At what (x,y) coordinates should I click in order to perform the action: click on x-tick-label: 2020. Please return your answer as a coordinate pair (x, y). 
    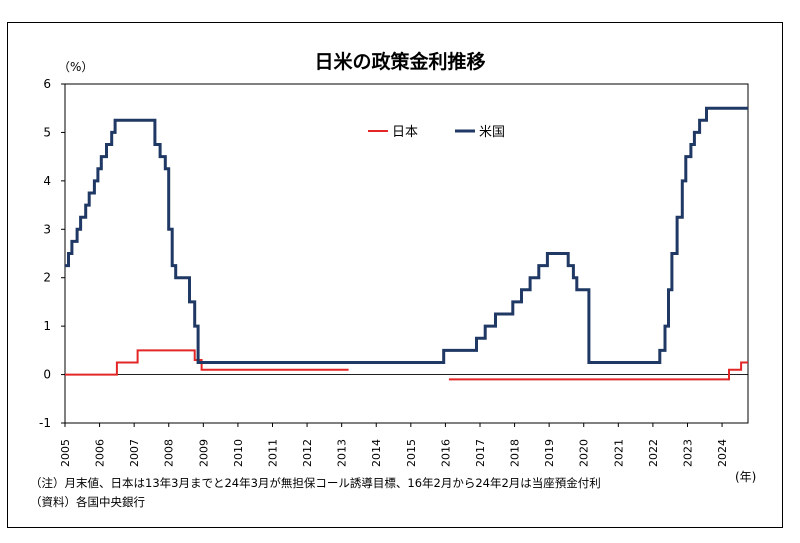
    Looking at the image, I should click on (584, 453).